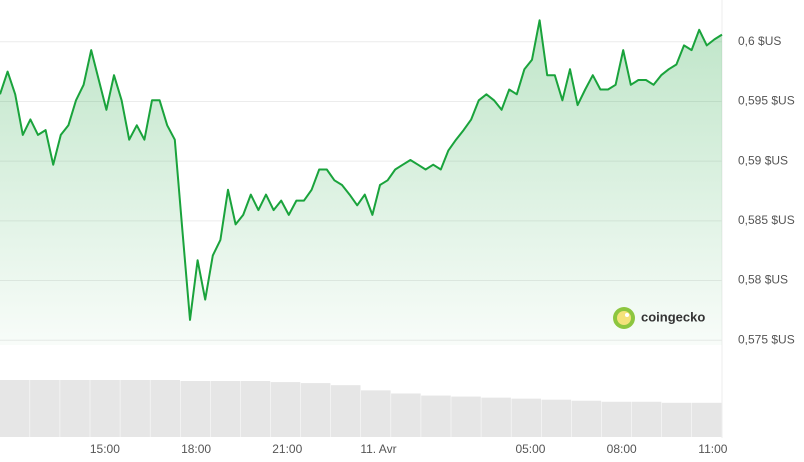 The height and width of the screenshot is (462, 804). Describe the element at coordinates (759, 41) in the screenshot. I see `y-tick-label: 0,6 $US` at that location.